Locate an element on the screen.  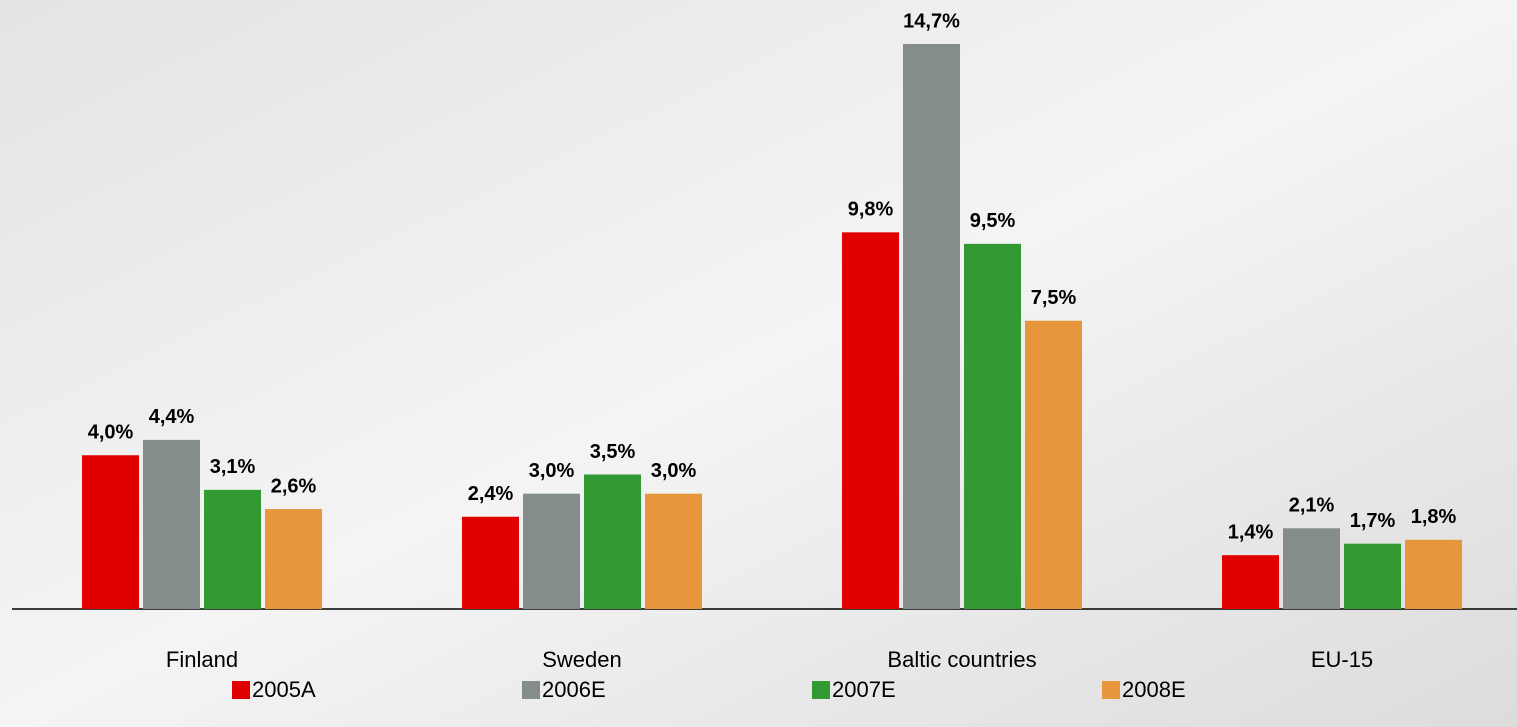
value-label: 4,4% is located at coordinates (172, 417).